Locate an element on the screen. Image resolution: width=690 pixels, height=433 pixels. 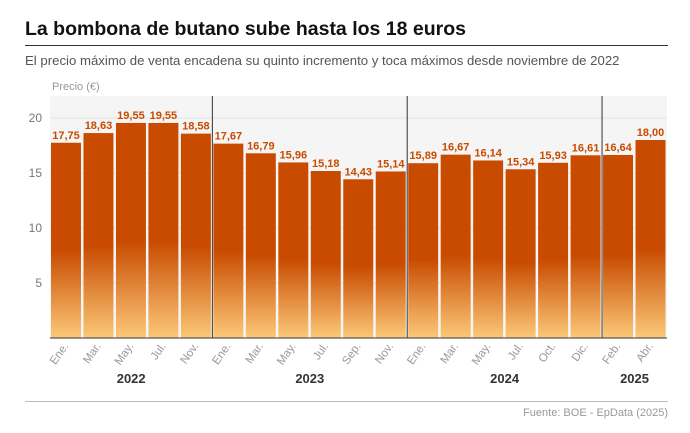
data-label: 18,58 is located at coordinates (196, 127).